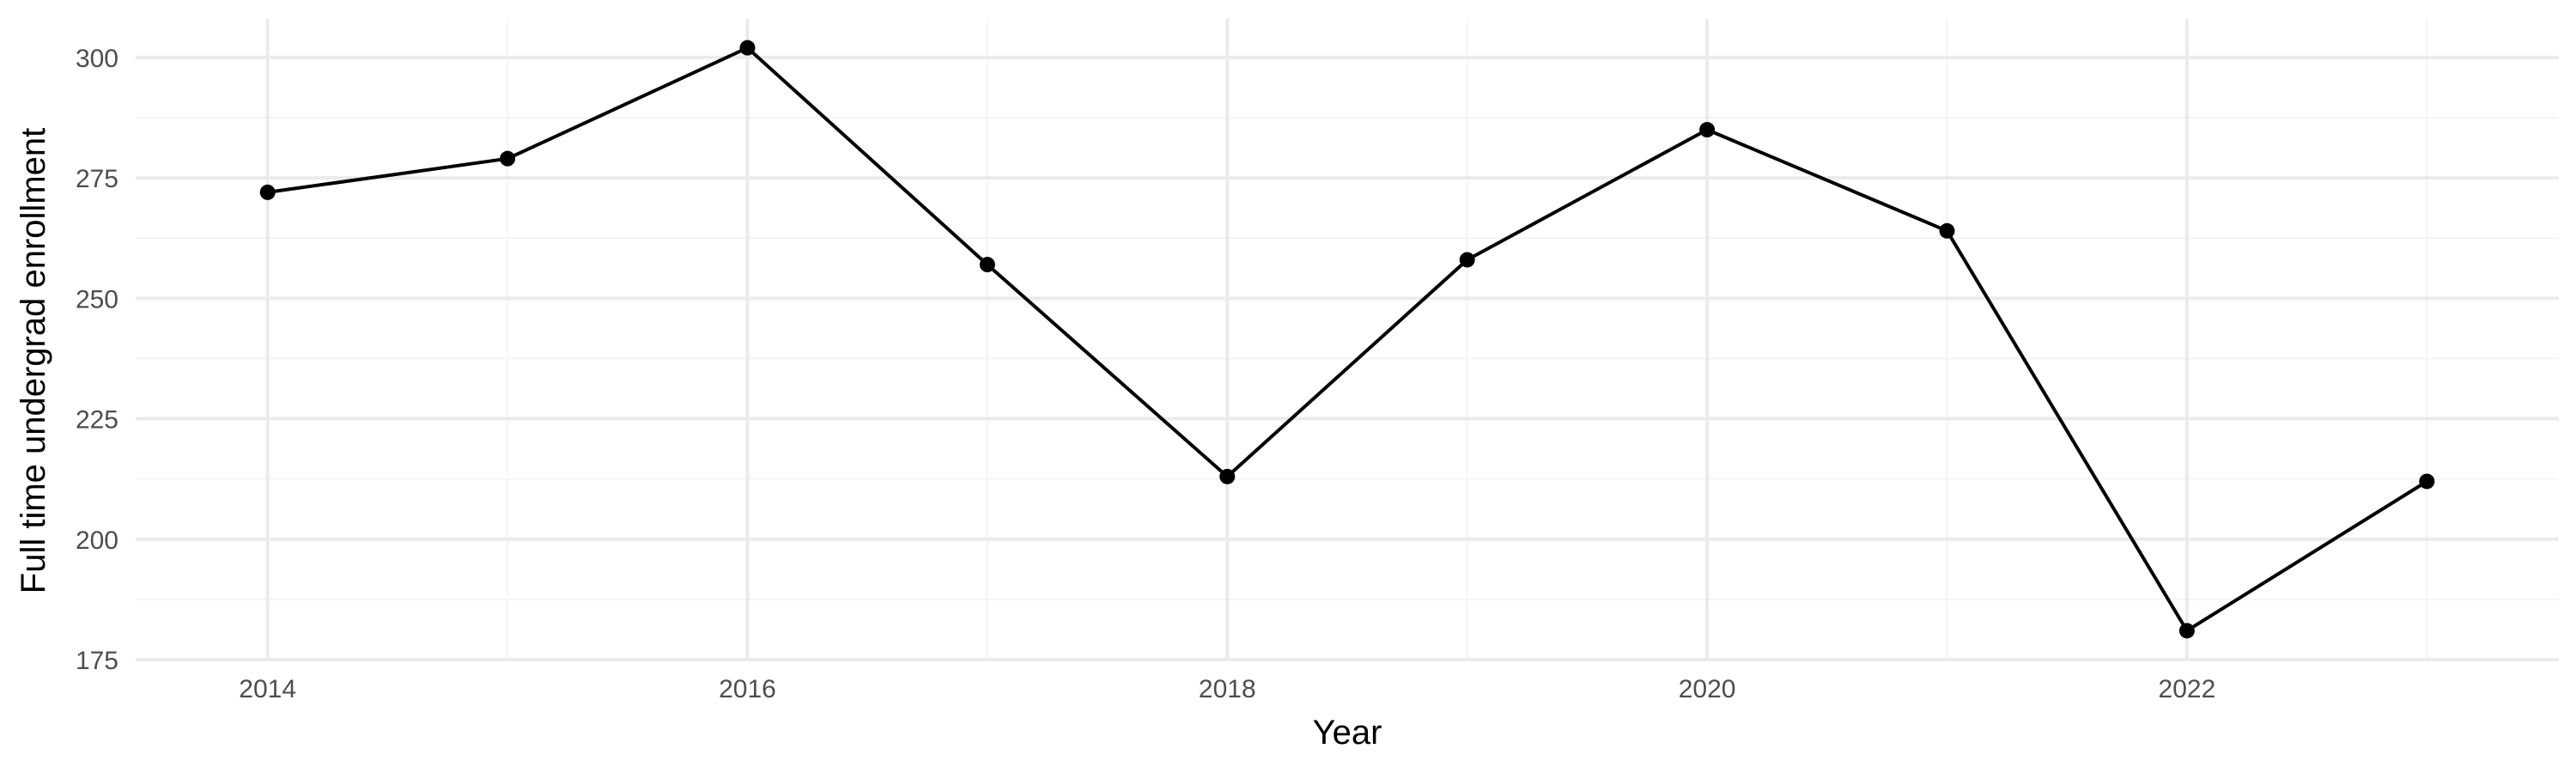 The height and width of the screenshot is (773, 2576). I want to click on x-axis-tick-labels: 2014 2016 2018 2020 2022, so click(1227, 689).